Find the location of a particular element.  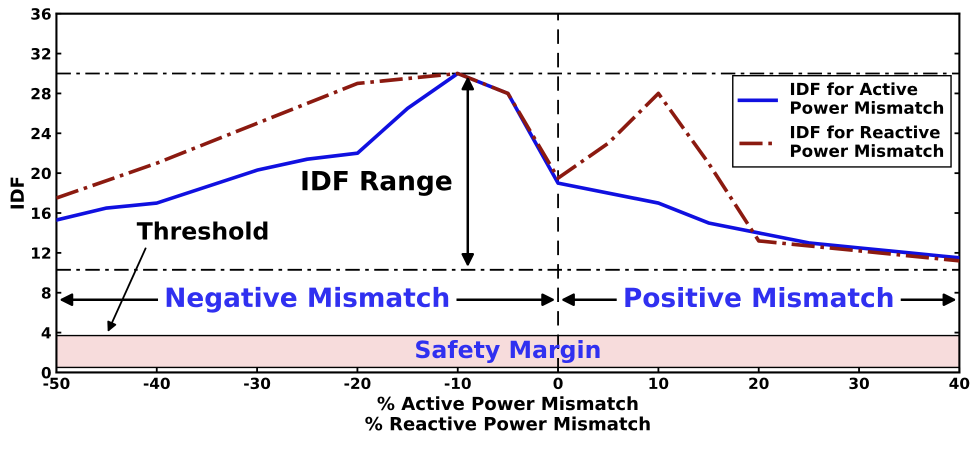

y-tick-label: 16 is located at coordinates (41, 213).